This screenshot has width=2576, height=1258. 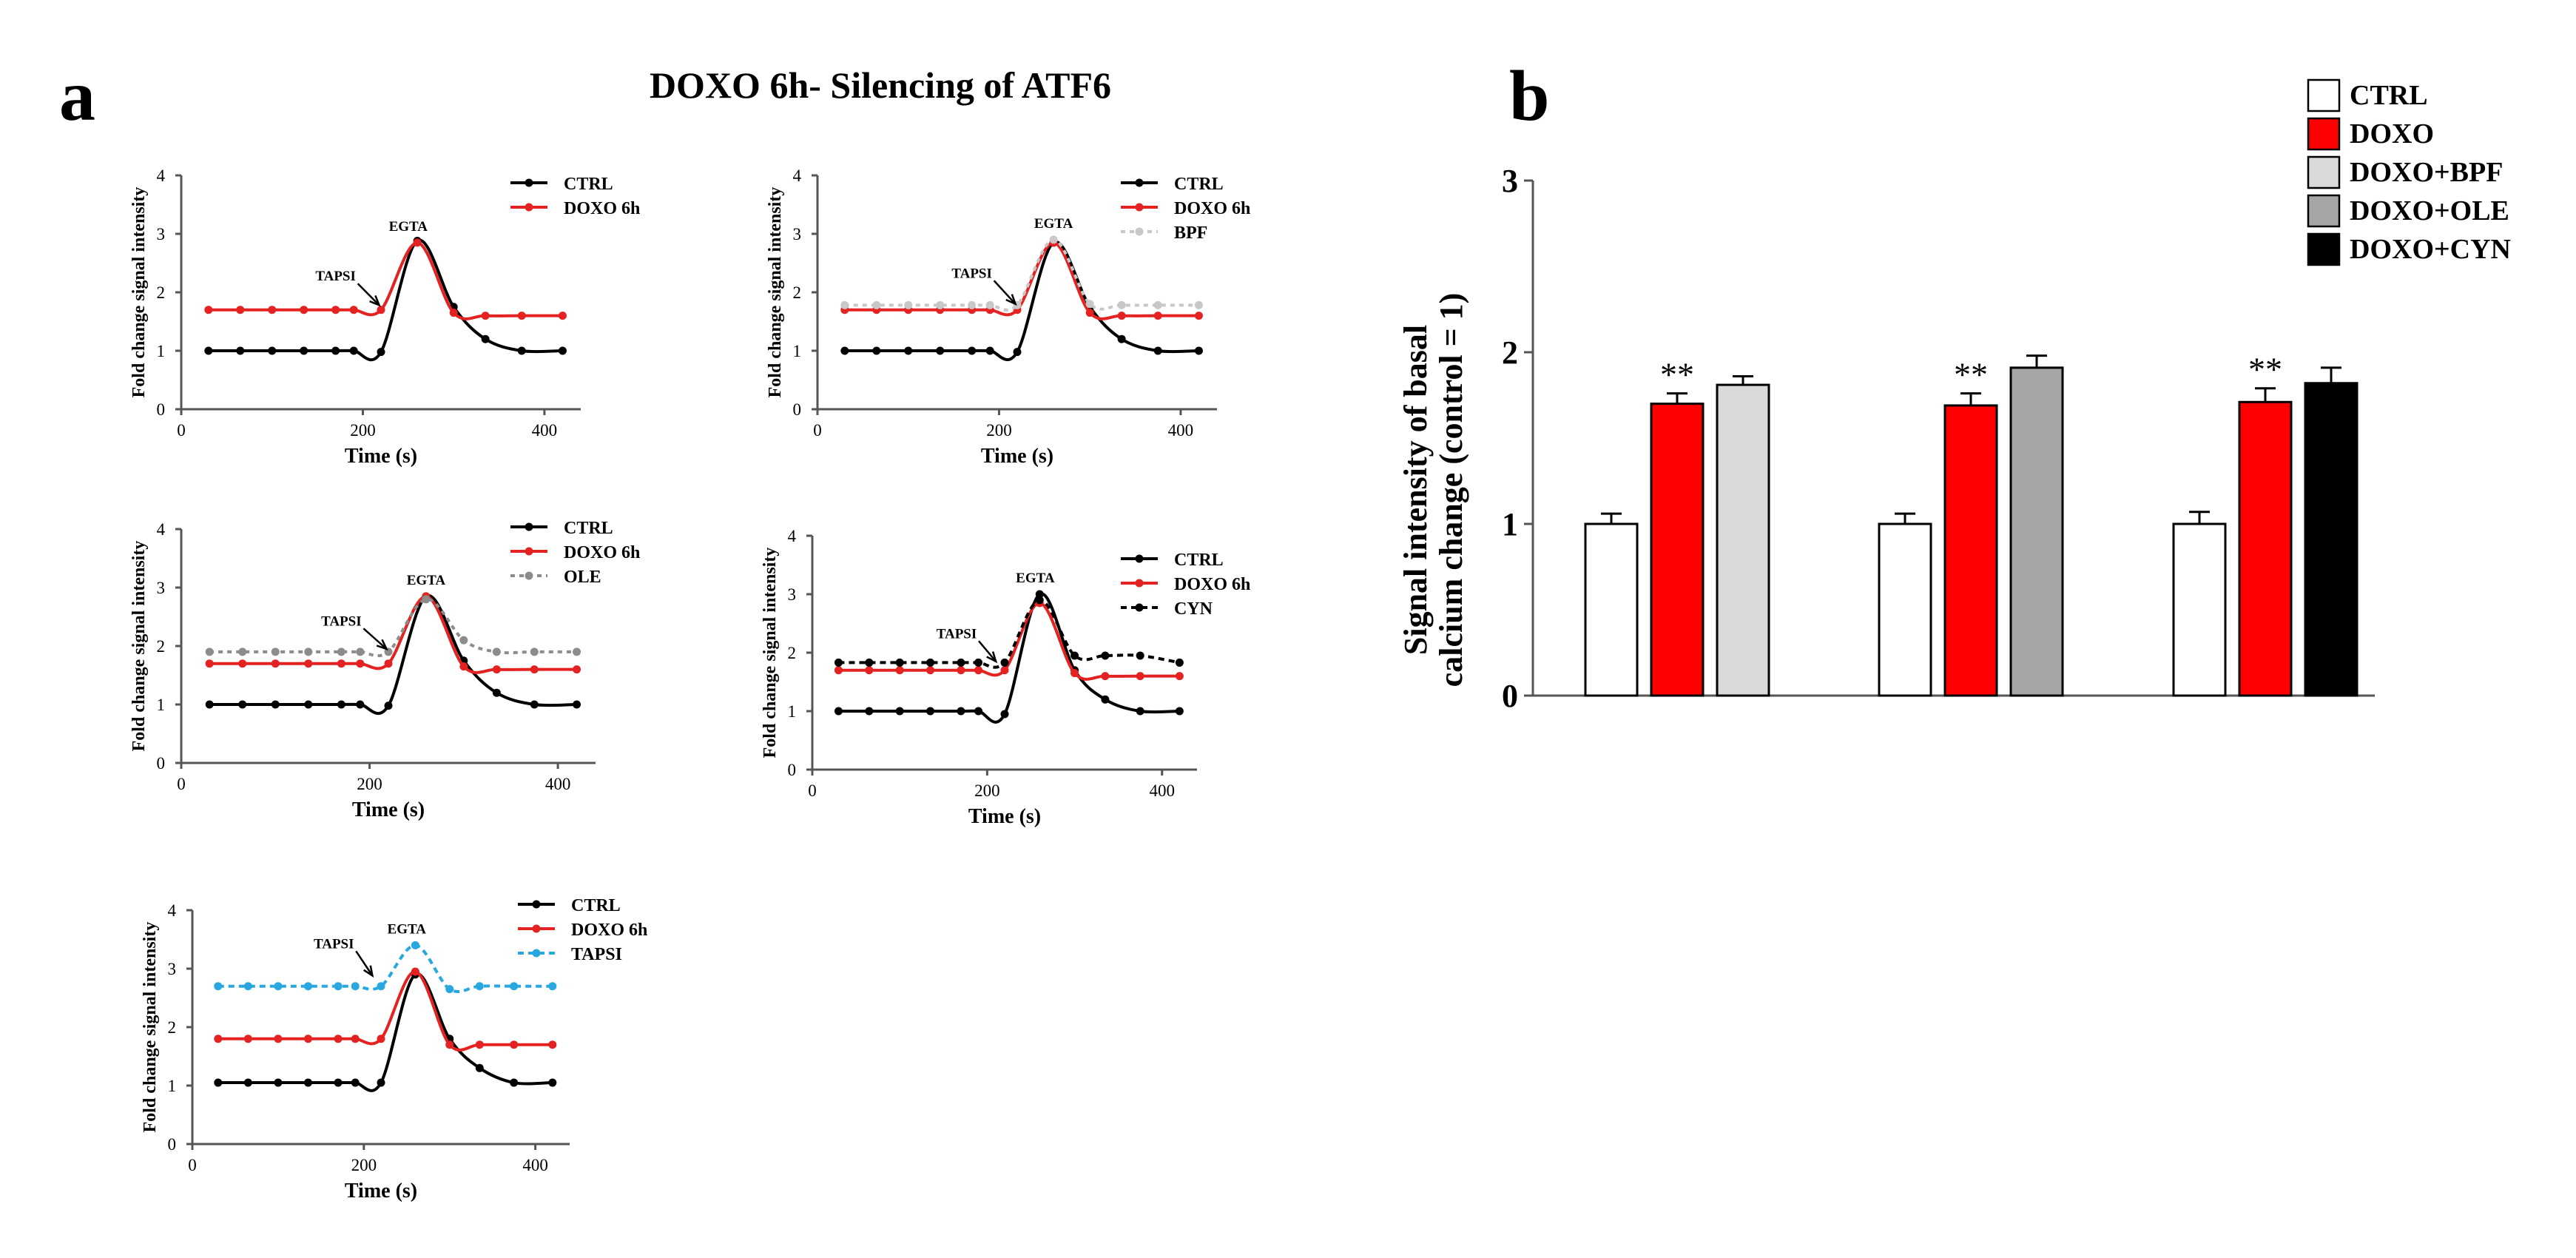 I want to click on legend-label: CYN, so click(x=1193, y=609).